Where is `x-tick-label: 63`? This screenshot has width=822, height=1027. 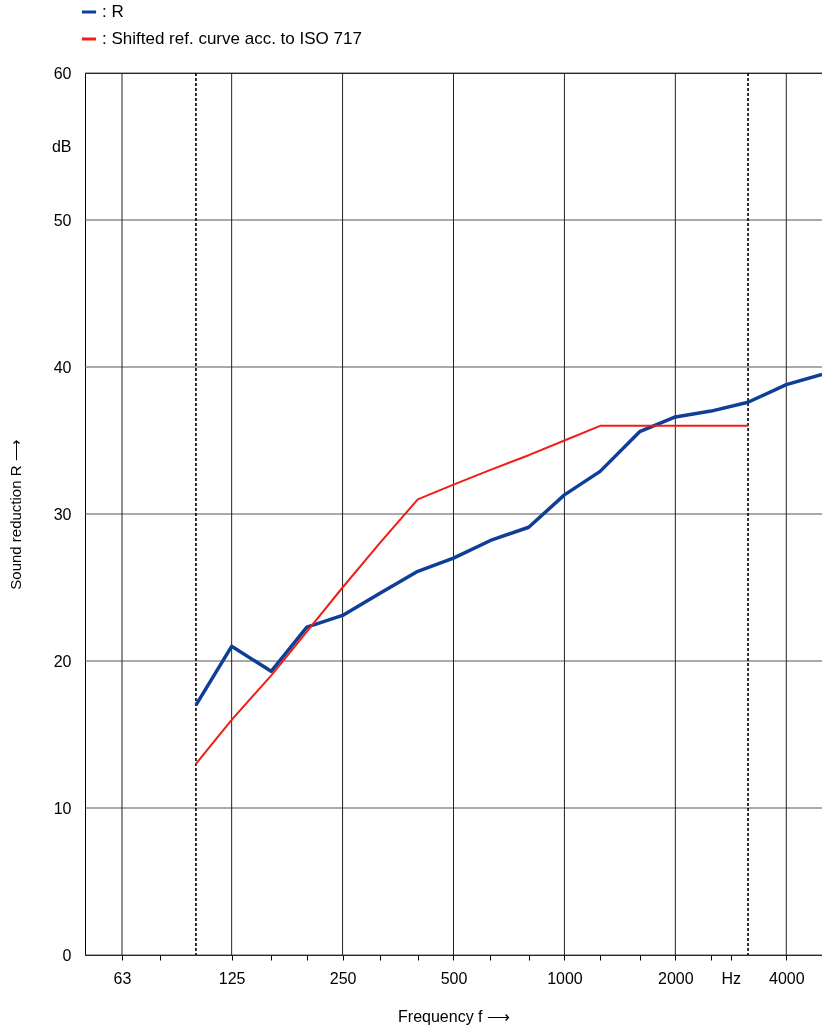
x-tick-label: 63 is located at coordinates (122, 978).